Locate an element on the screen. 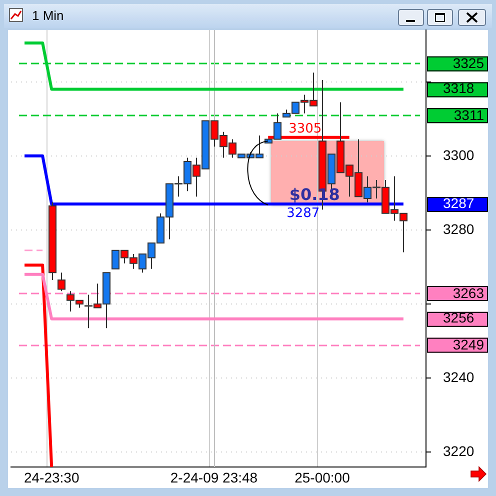  y-tick-label: 3256 is located at coordinates (458, 318).